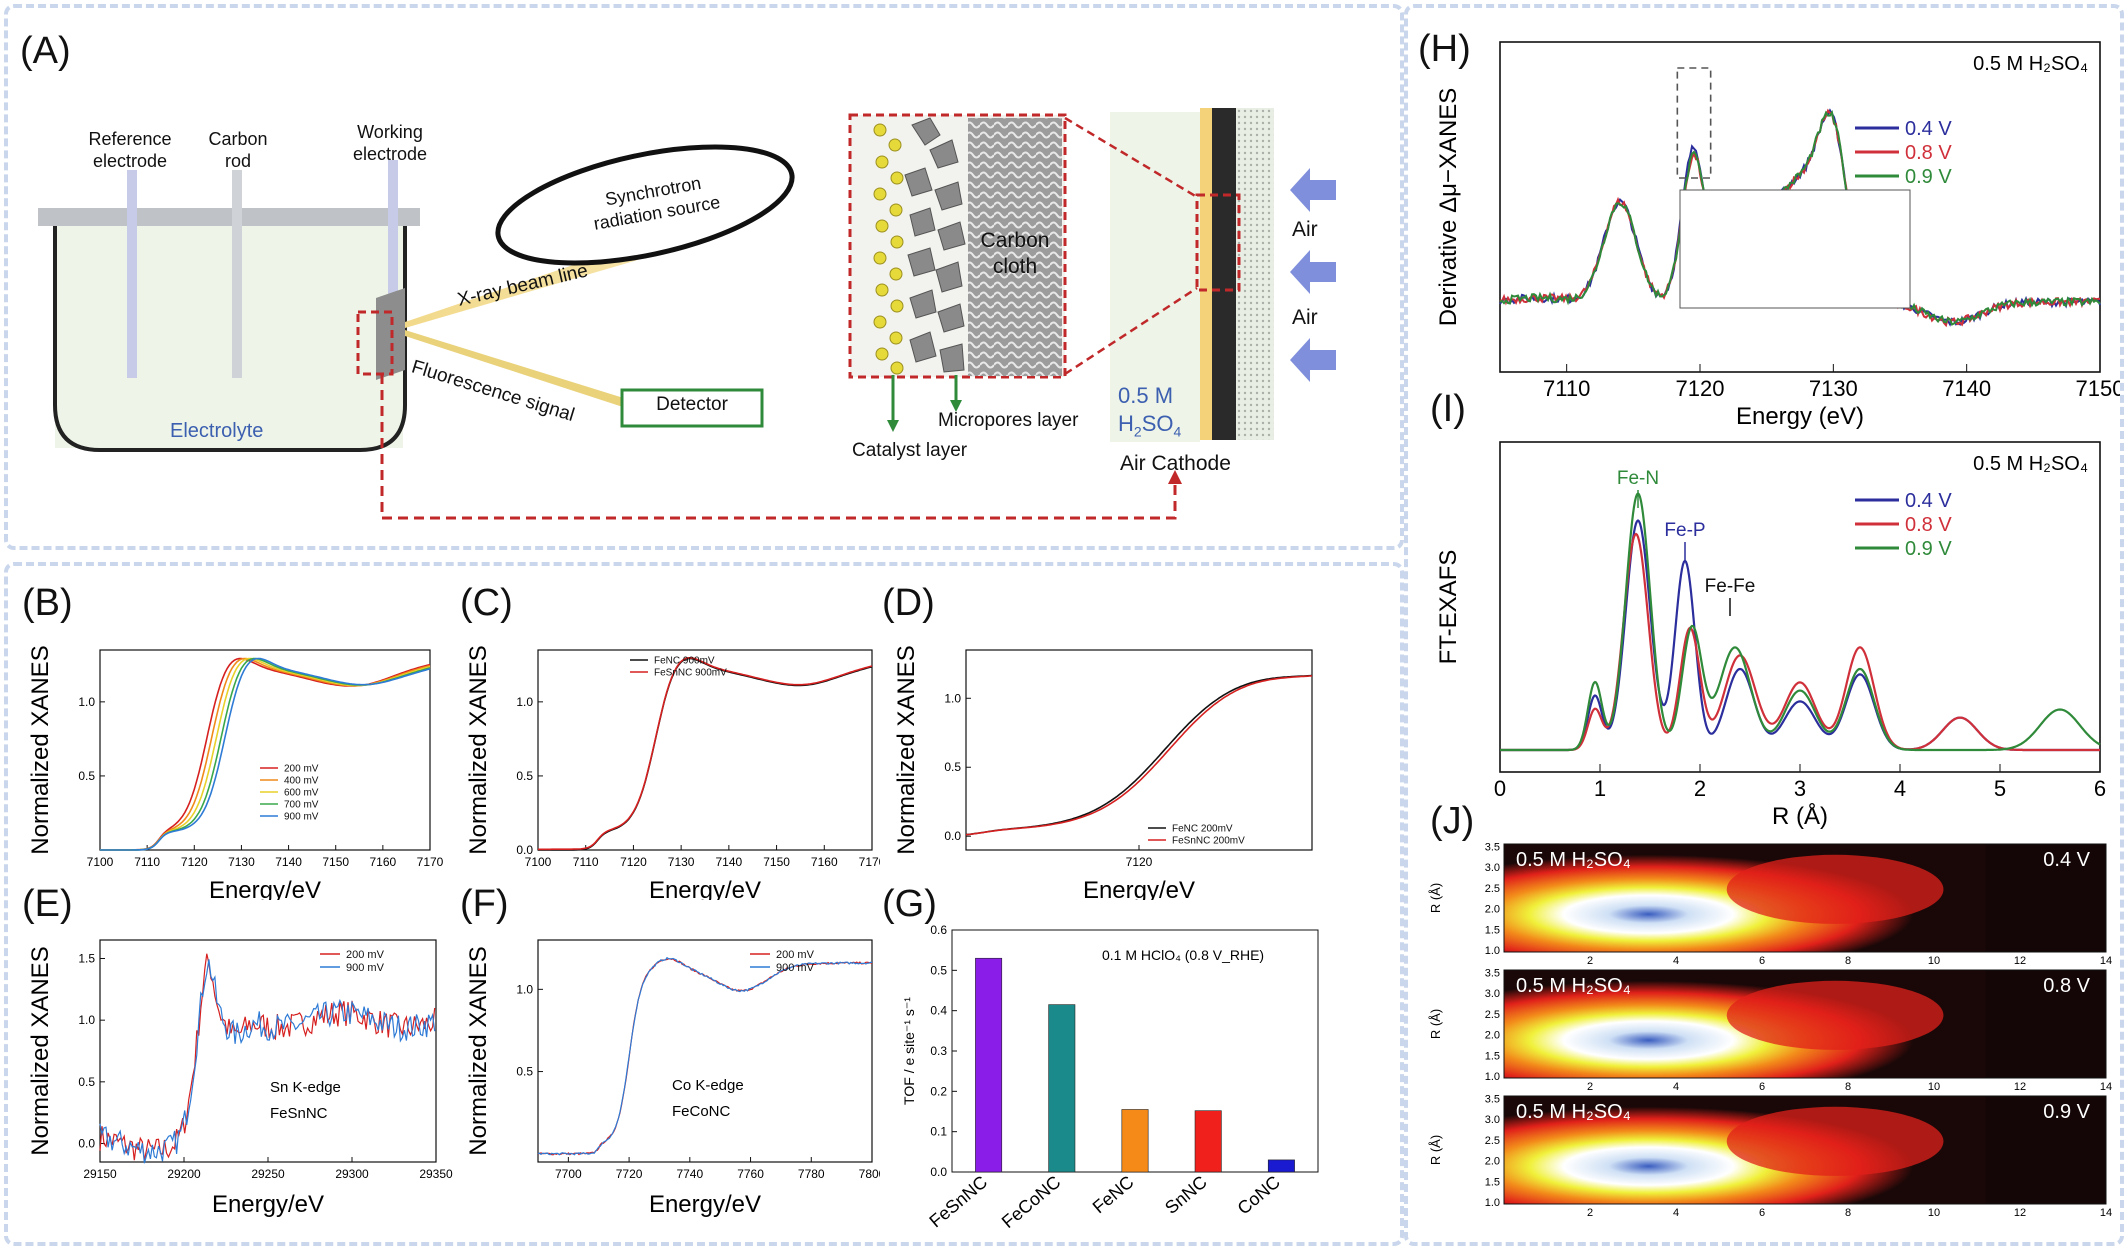 The width and height of the screenshot is (2128, 1250). Describe the element at coordinates (1928, 549) in the screenshot. I see `legend-label: 0.9 V` at that location.